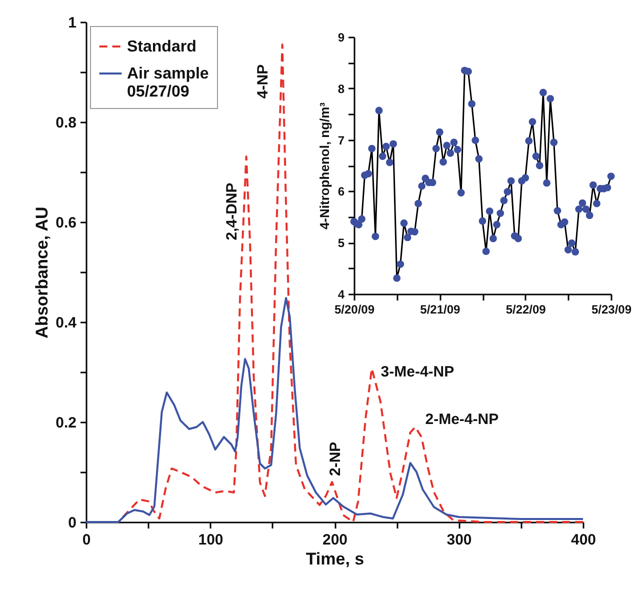 This screenshot has height=589, width=634. I want to click on y-tick-label: 8, so click(341, 89).